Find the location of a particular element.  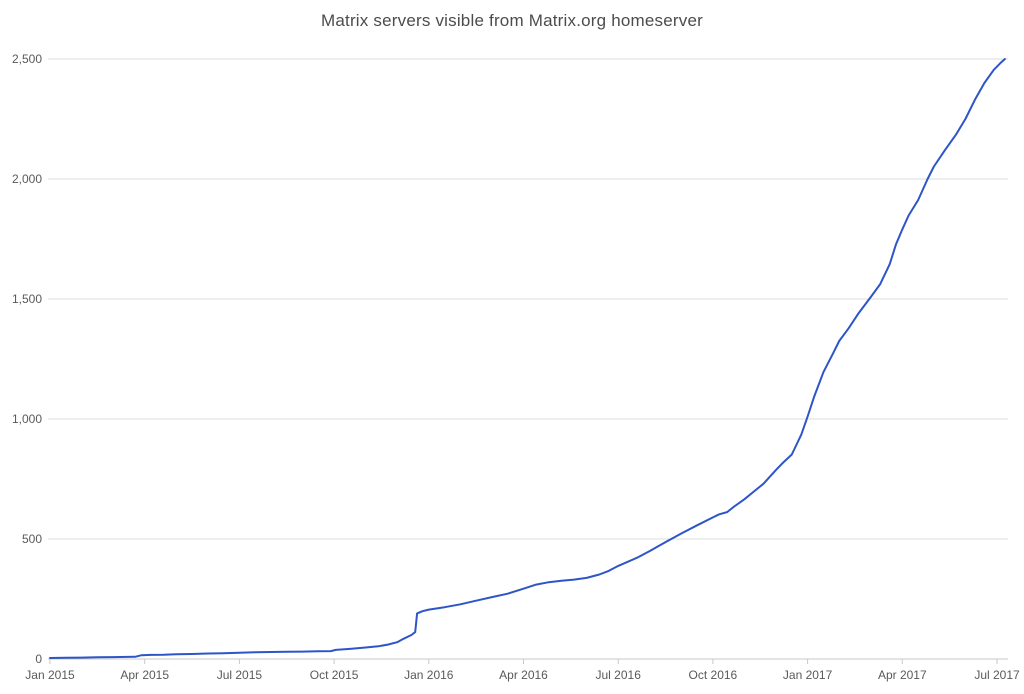

x-axis-tick-label: Jul 2015 is located at coordinates (239, 675).